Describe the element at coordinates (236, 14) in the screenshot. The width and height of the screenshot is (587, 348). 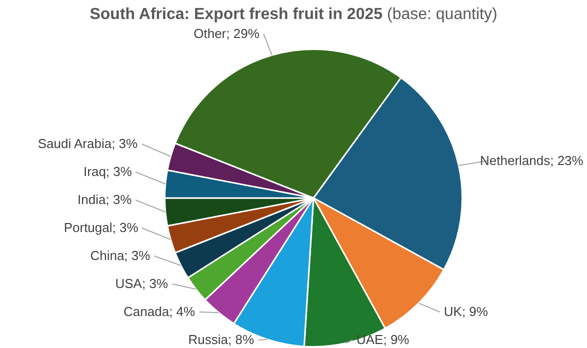
I see `chart-title: South Africa: Export fresh fruit in 2025` at that location.